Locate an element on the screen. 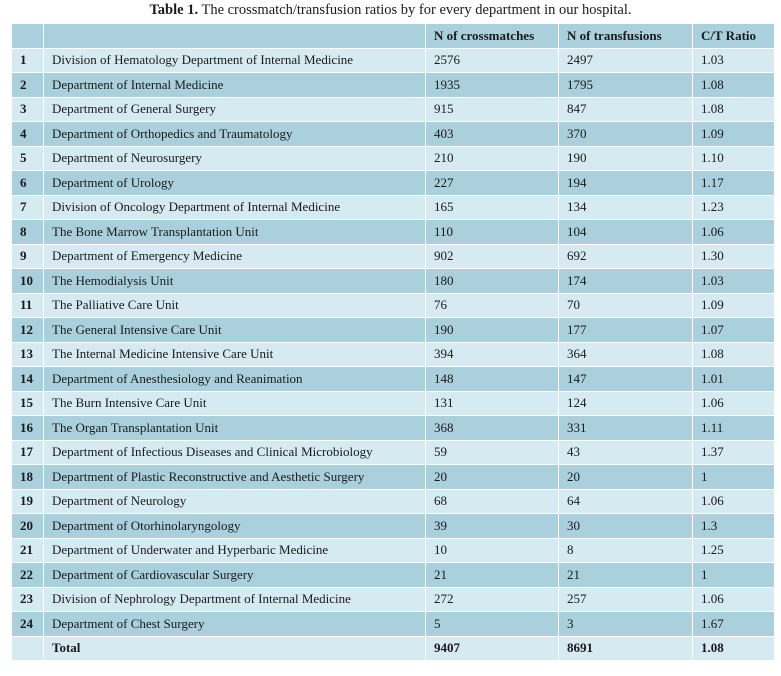 The image size is (781, 676). row-transfusions: 21 is located at coordinates (625, 575).